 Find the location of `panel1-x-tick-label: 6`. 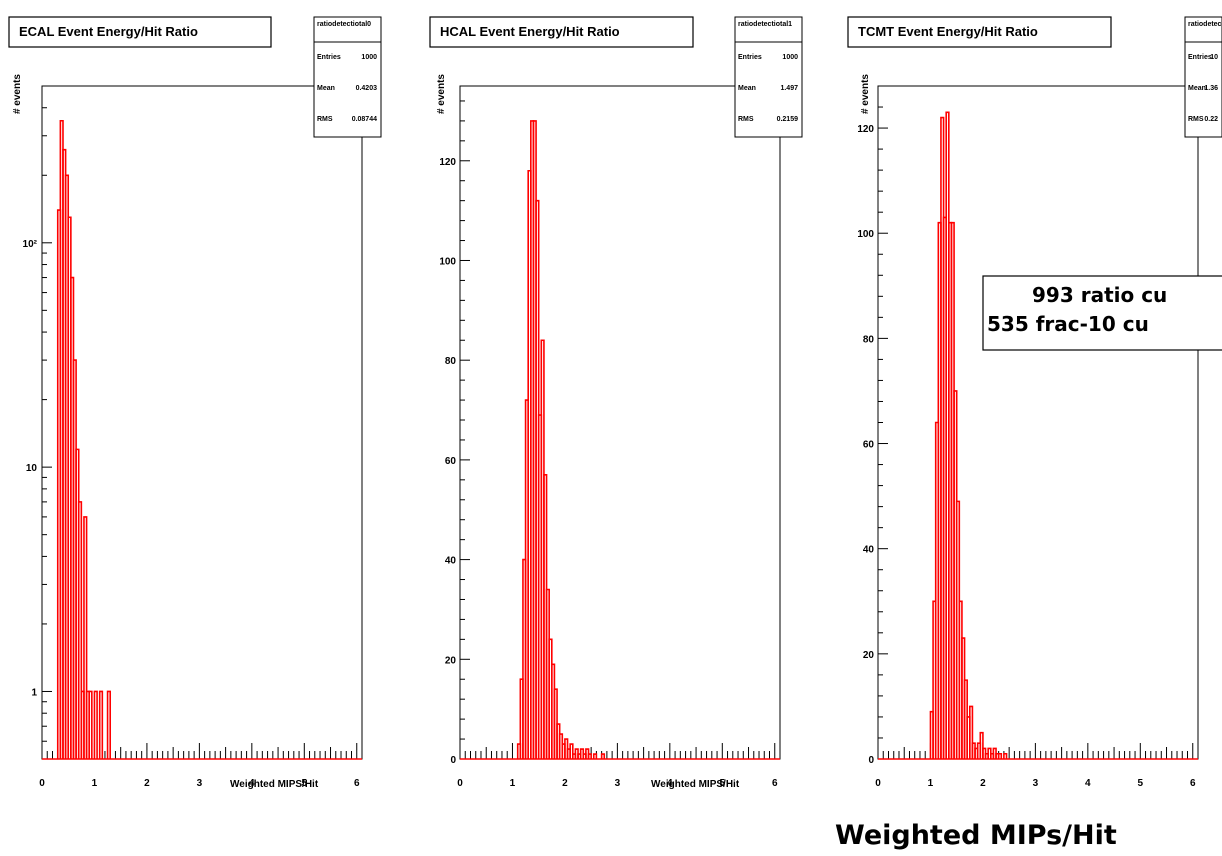

panel1-x-tick-label: 6 is located at coordinates (357, 783).